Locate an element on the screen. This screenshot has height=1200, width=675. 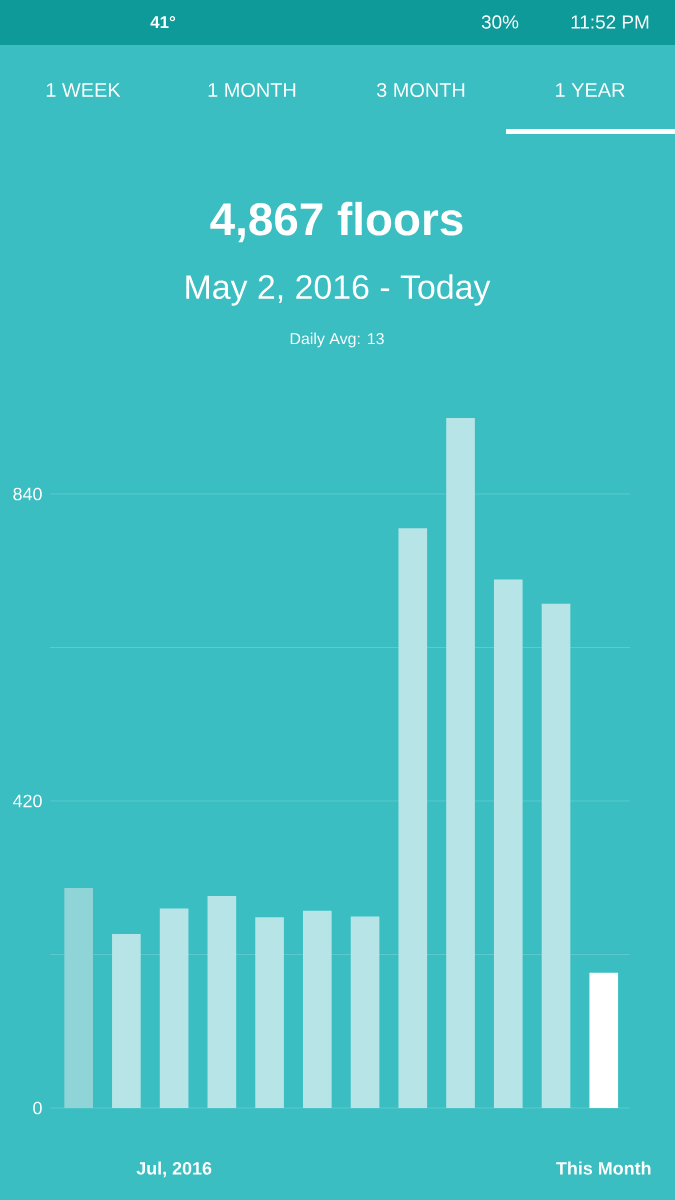
text: Daily Avg: 13 is located at coordinates (337, 340).